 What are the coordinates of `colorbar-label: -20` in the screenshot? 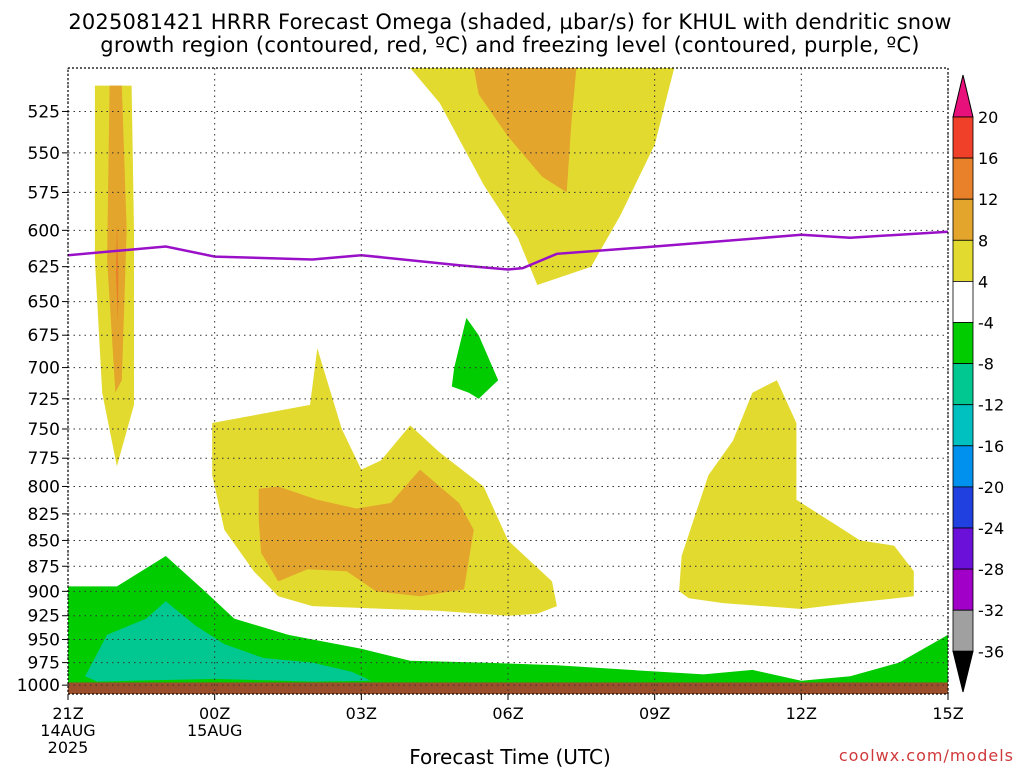 It's located at (991, 487).